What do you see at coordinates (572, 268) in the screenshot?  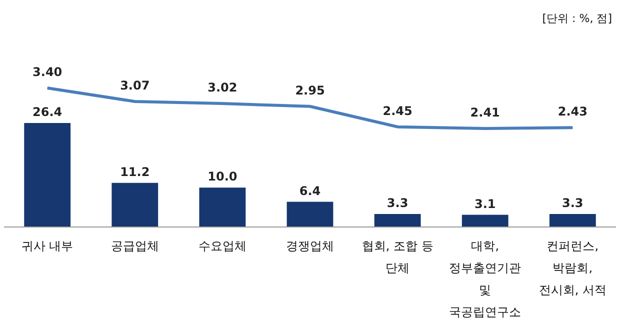 I see `x-tick-label: 컨퍼런스, 박람회, 전시회, 서적` at bounding box center [572, 268].